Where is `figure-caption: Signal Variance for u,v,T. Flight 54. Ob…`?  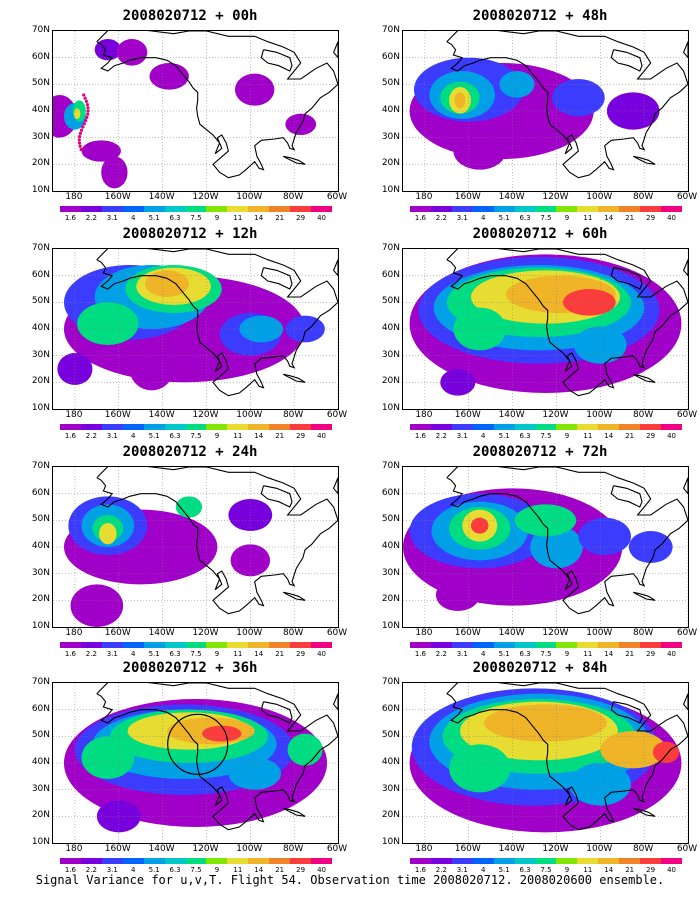 figure-caption: Signal Variance for u,v,T. Flight 54. Ob… is located at coordinates (350, 880).